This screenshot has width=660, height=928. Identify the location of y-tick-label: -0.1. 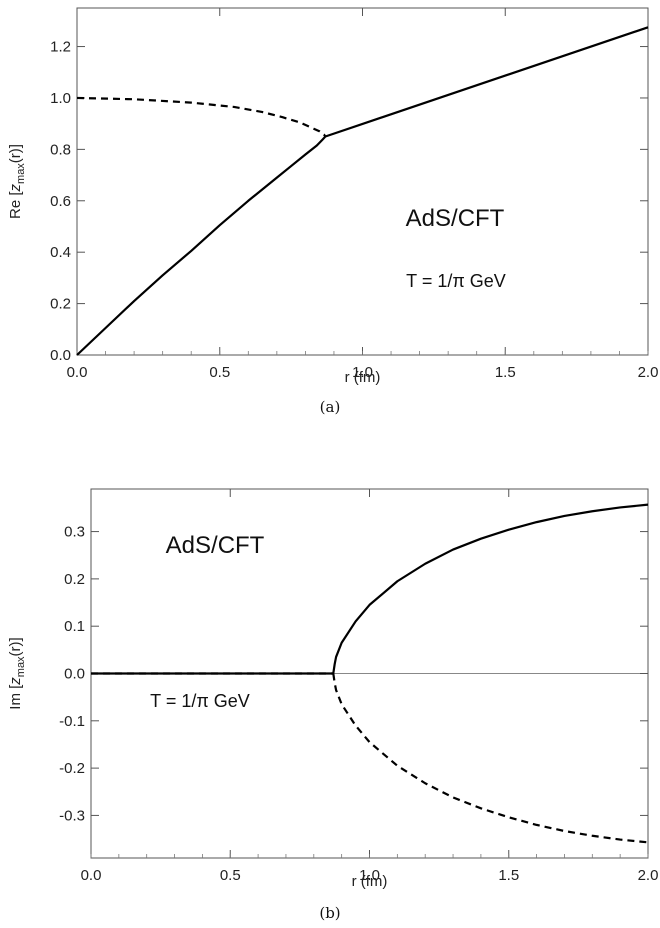
(72, 721).